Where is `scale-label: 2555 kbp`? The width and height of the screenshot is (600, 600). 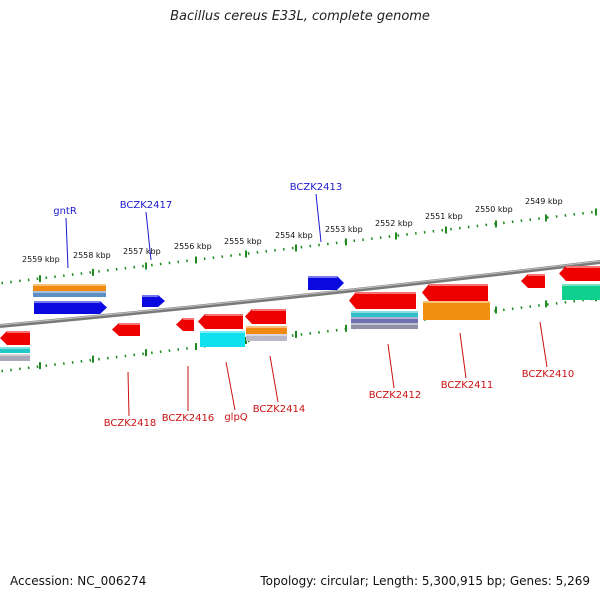 scale-label: 2555 kbp is located at coordinates (243, 241).